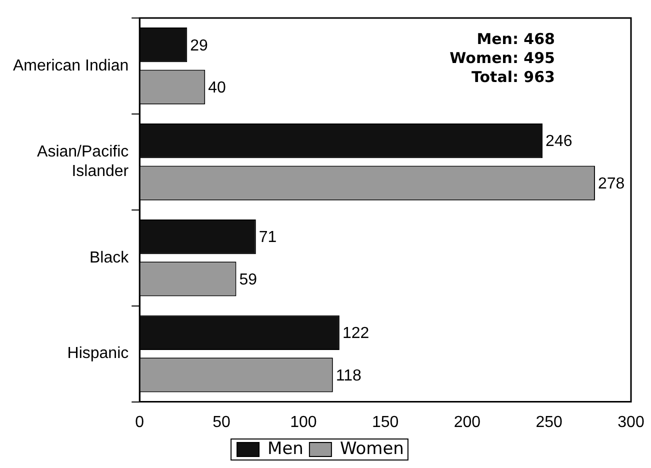 Image resolution: width=651 pixels, height=468 pixels. I want to click on data-label: 71, so click(267, 237).